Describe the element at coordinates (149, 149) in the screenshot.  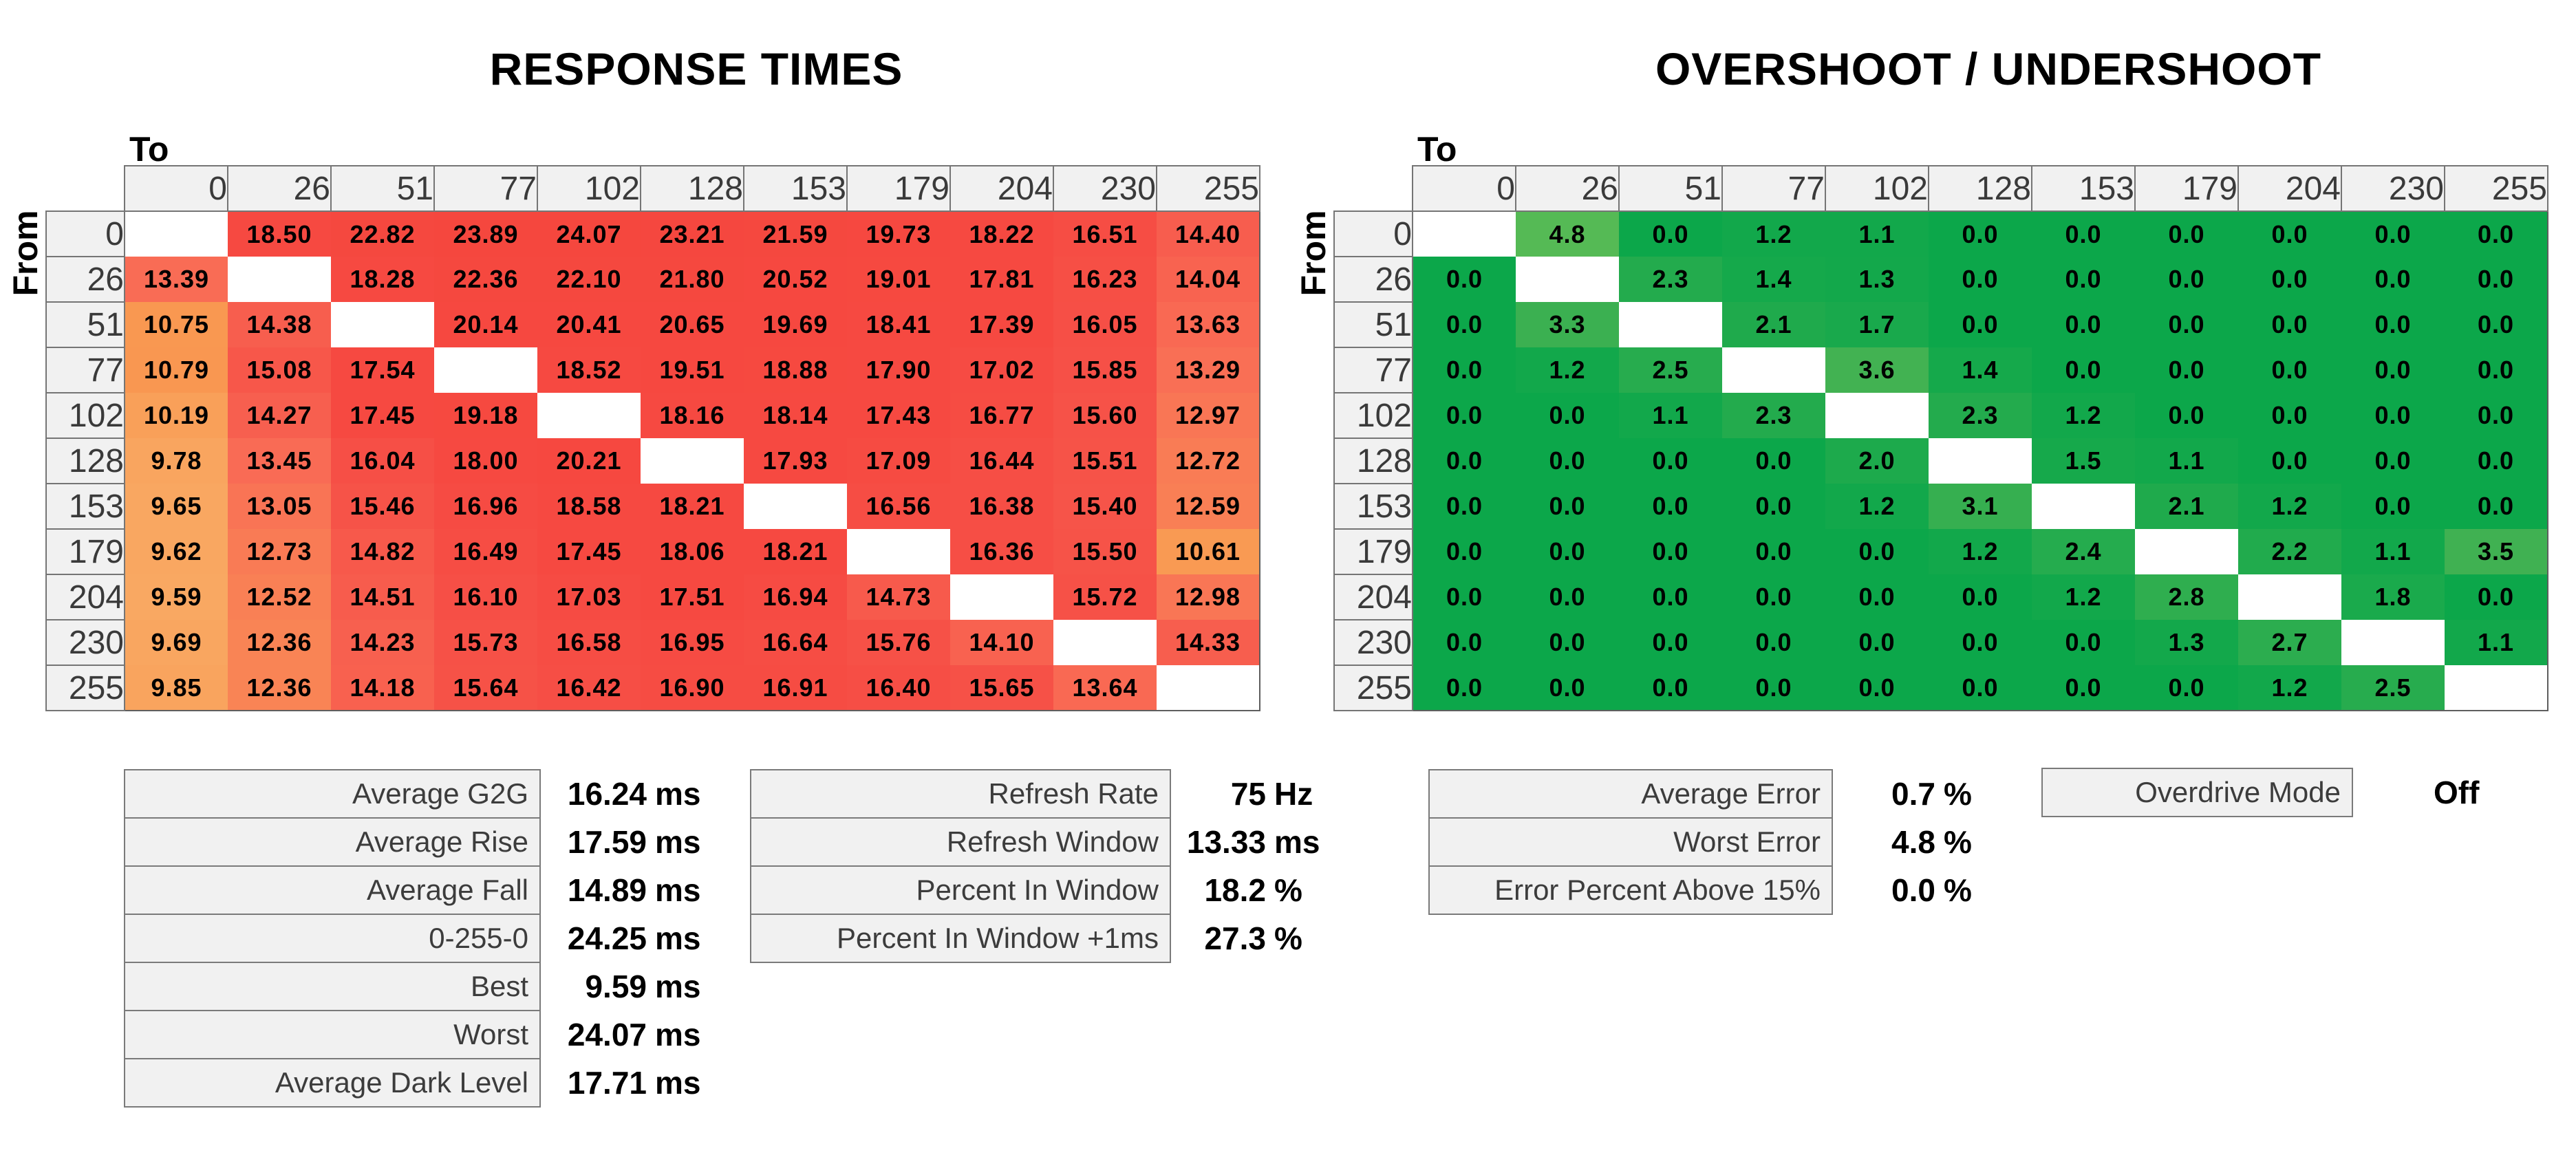
I see `to-axis-label-left: To` at that location.